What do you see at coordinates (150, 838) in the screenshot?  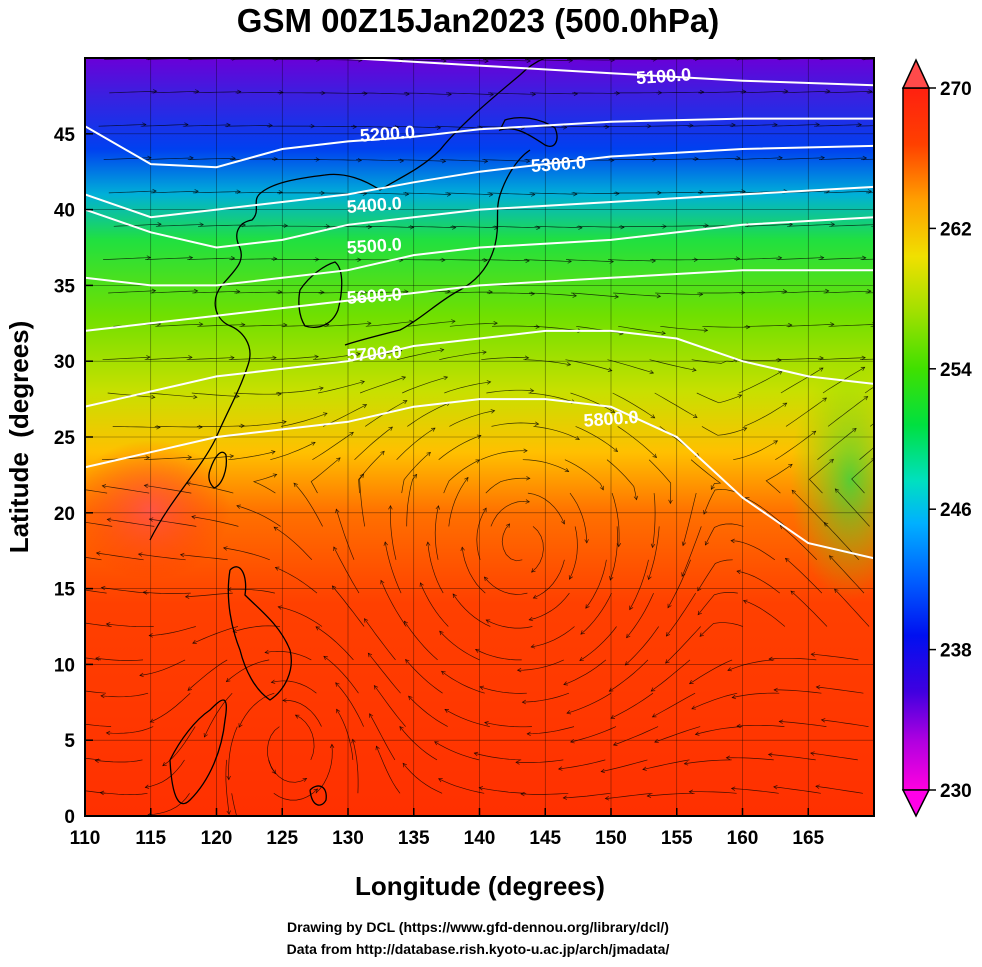 I see `x-tick-label: 115` at bounding box center [150, 838].